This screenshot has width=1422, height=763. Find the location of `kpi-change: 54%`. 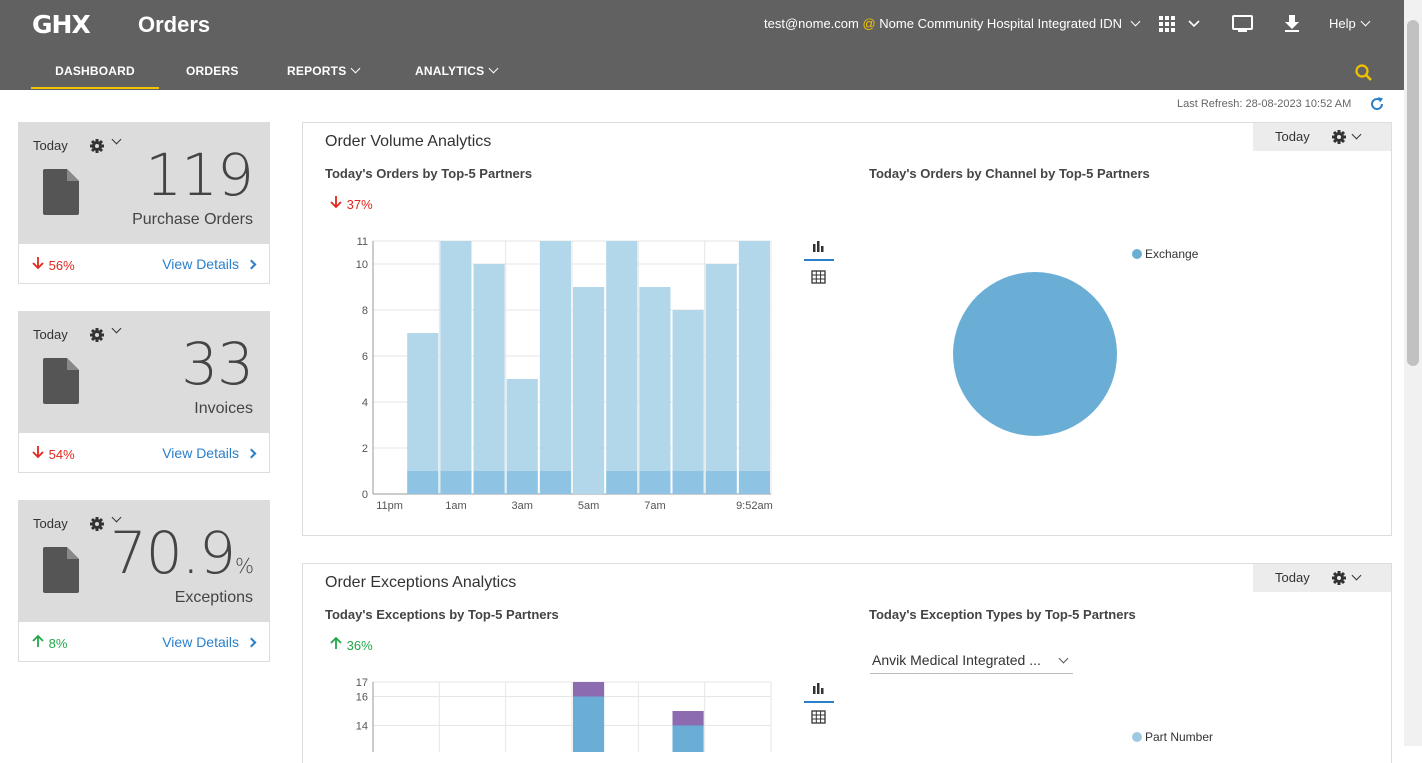

kpi-change: 54% is located at coordinates (53, 453).